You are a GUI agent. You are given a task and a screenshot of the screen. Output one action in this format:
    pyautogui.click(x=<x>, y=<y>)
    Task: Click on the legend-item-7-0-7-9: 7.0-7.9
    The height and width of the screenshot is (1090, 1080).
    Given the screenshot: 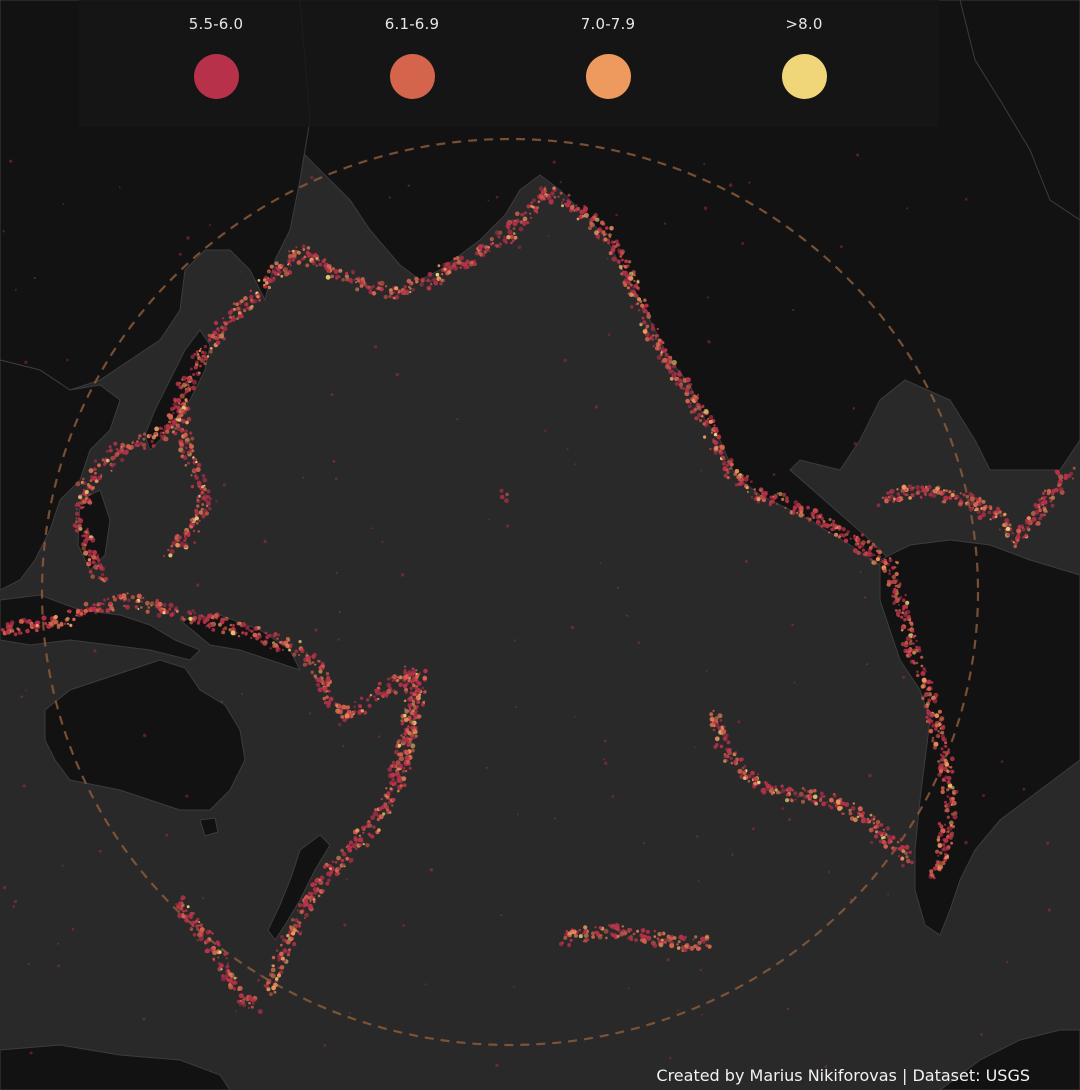 What is the action you would take?
    pyautogui.click(x=608, y=49)
    